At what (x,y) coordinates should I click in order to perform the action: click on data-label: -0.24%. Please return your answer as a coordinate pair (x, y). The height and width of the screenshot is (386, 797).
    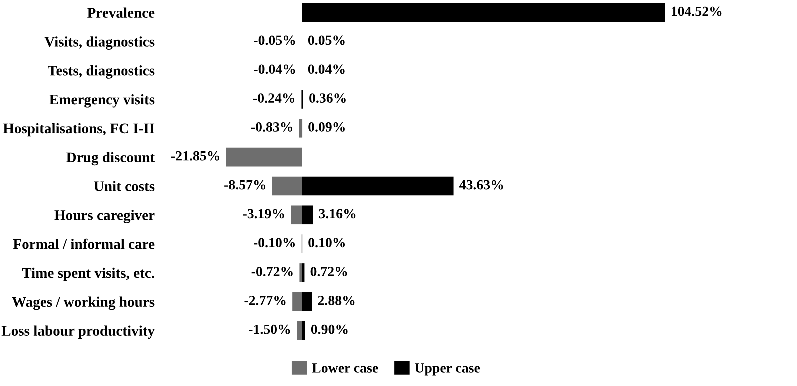
    Looking at the image, I should click on (274, 99).